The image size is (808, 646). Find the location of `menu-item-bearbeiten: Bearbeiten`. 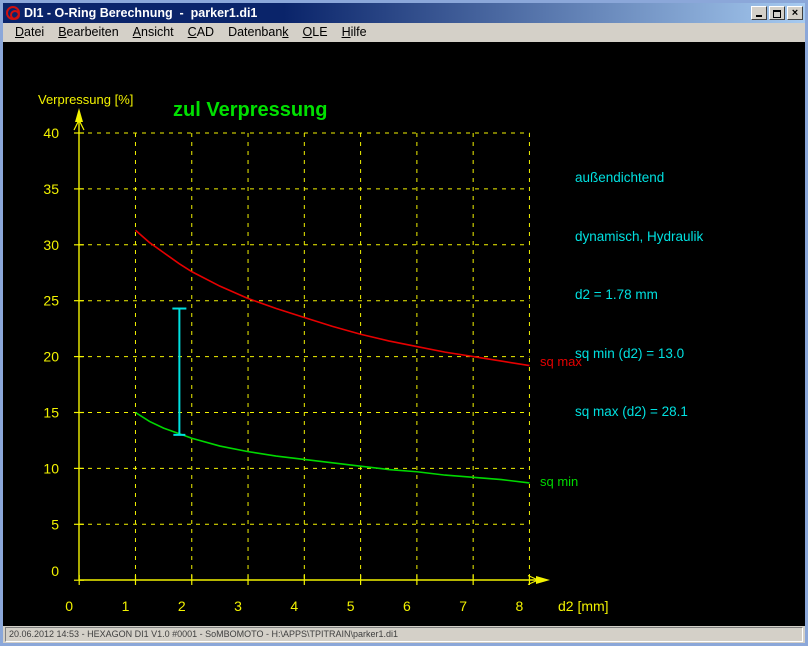

menu-item-bearbeiten: Bearbeiten is located at coordinates (88, 32).